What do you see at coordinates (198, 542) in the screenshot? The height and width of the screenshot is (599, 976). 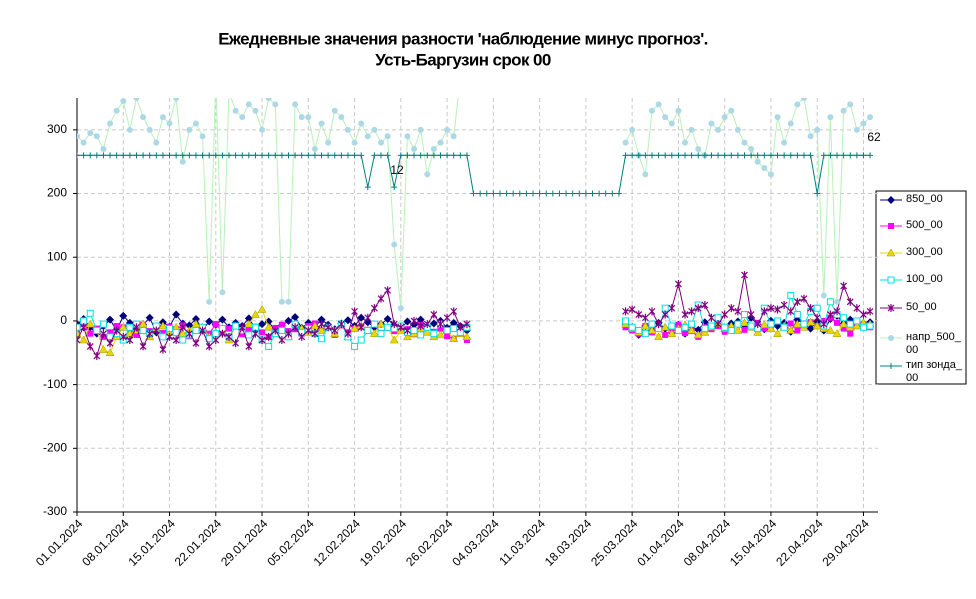 I see `x-tick-label: 22.01.2024` at bounding box center [198, 542].